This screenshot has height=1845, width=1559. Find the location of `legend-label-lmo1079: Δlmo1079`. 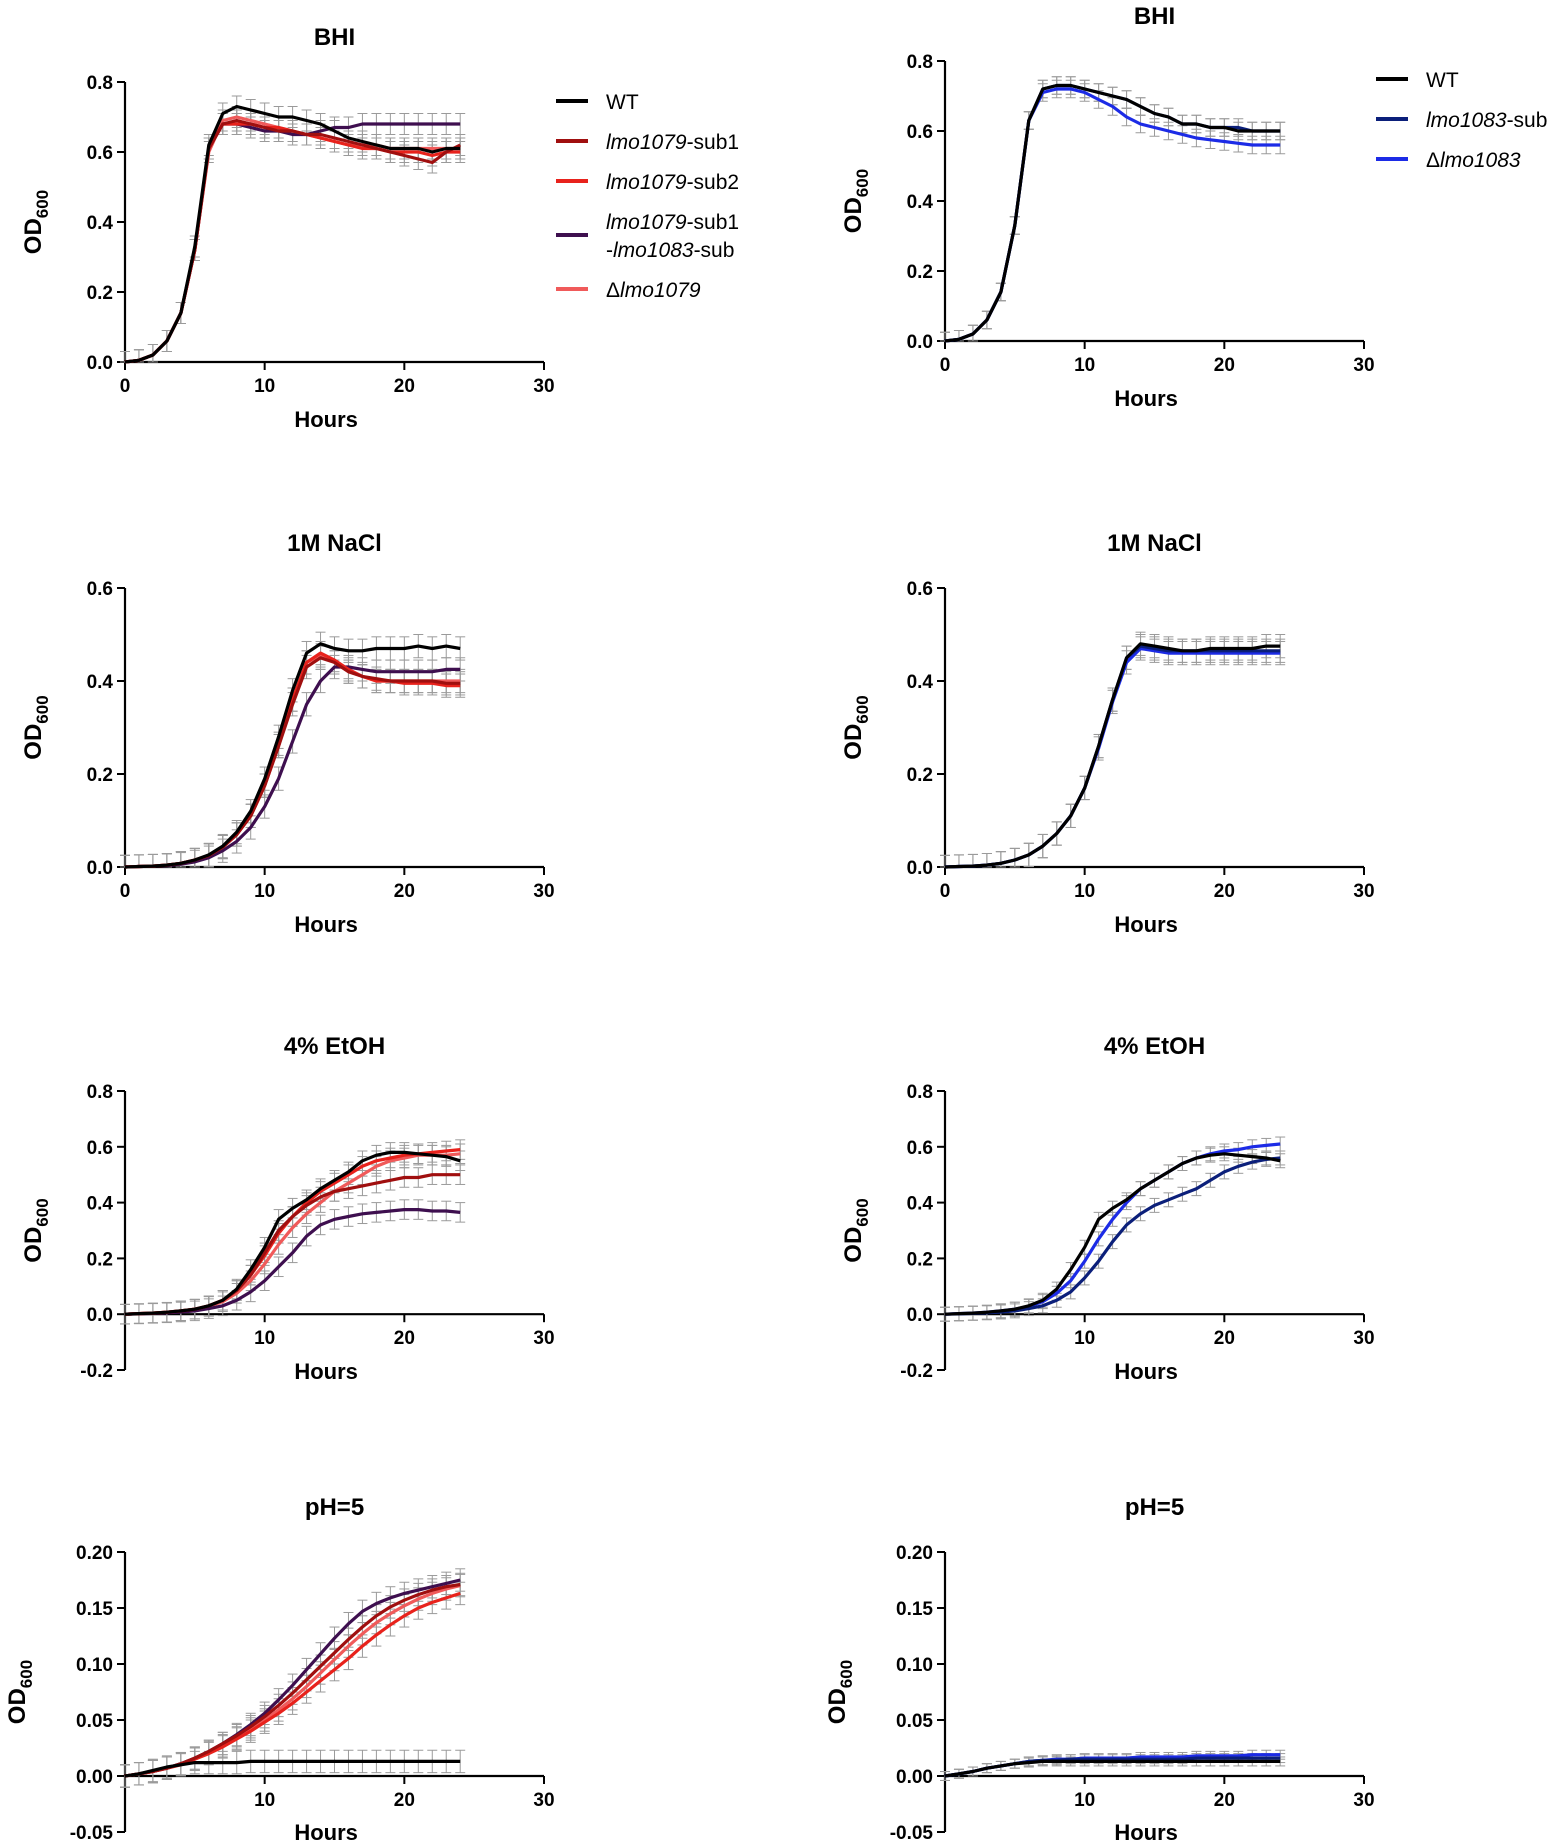

legend-label-lmo1079: Δlmo1079 is located at coordinates (653, 290).